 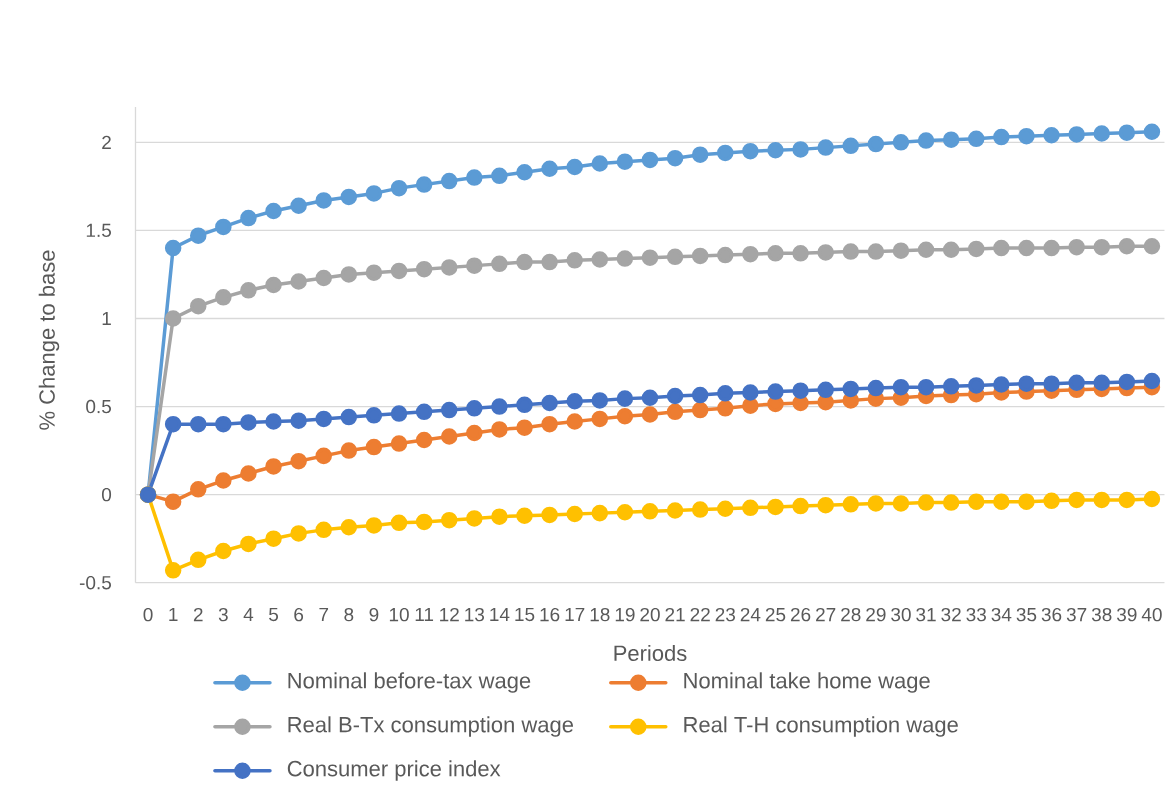 What do you see at coordinates (1051, 614) in the screenshot?
I see `x-tick-label: 36` at bounding box center [1051, 614].